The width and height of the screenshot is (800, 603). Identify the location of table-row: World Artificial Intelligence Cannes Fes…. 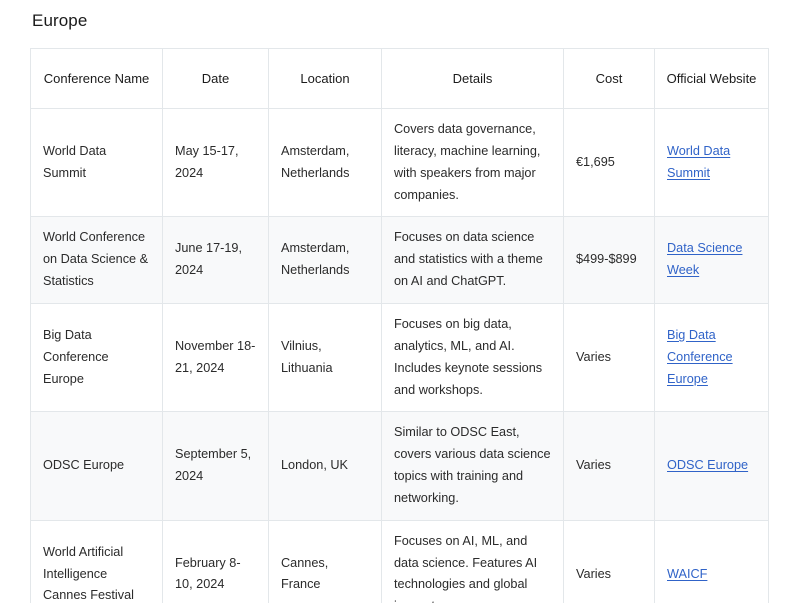
(399, 561).